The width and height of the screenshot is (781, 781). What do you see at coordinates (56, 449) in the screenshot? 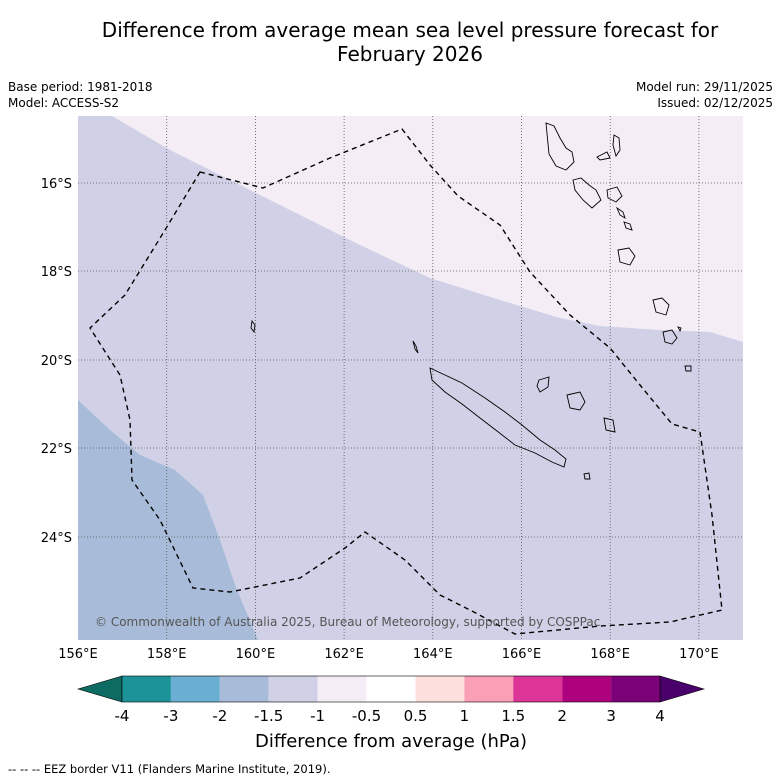
I see `lat-label: 22°S` at bounding box center [56, 449].